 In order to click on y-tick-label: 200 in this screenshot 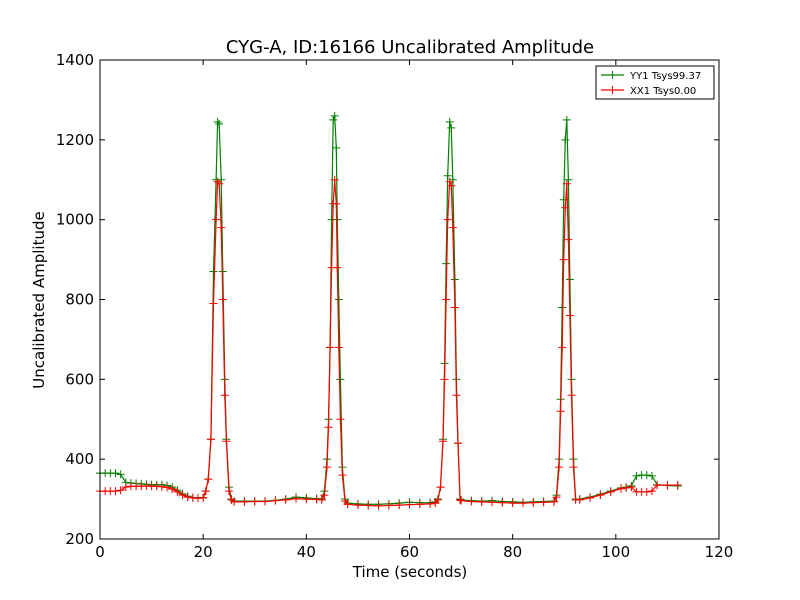, I will do `click(79, 539)`.